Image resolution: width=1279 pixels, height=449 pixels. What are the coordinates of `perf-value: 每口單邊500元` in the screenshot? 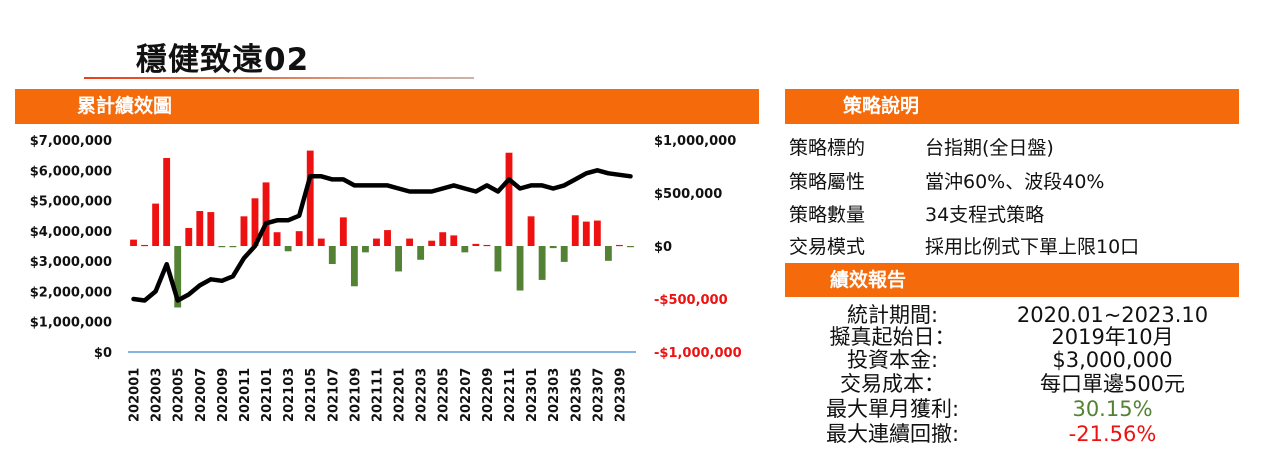 It's located at (1112, 384).